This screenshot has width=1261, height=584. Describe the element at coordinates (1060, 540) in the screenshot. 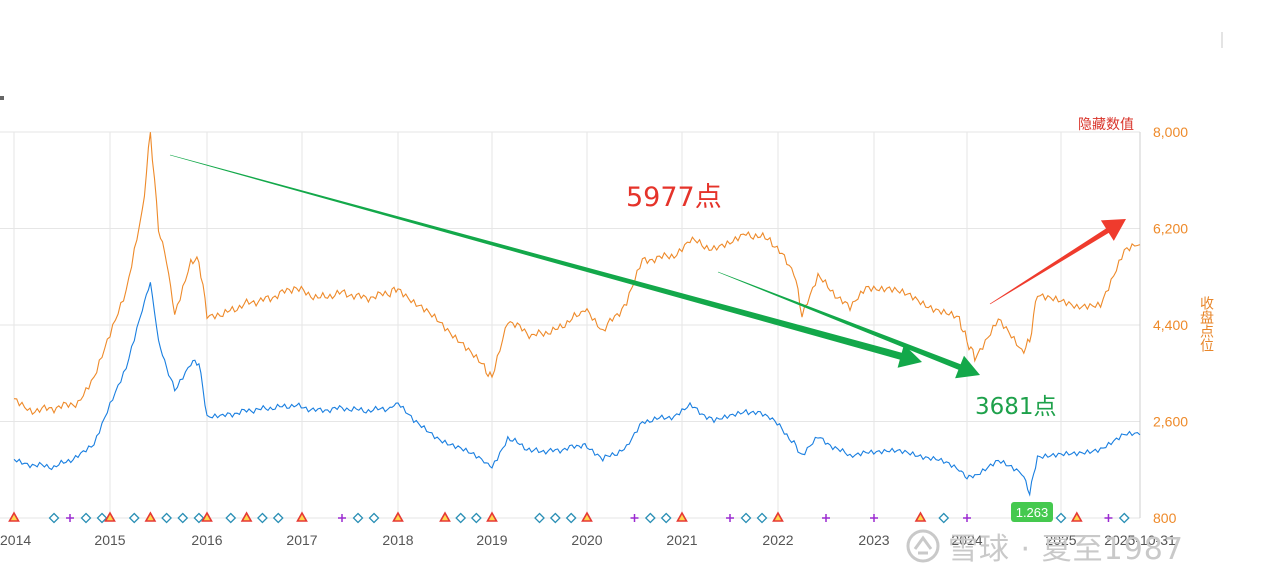

I see `x-tick-label: 2025` at that location.